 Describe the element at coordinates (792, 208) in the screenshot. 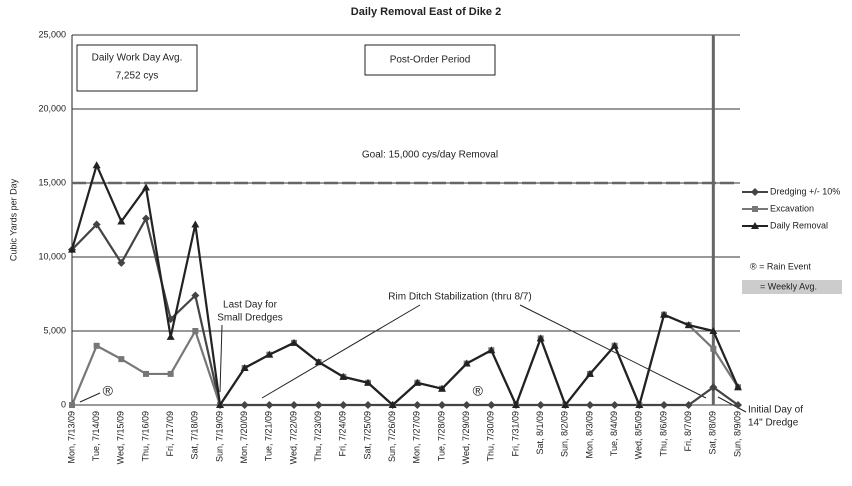

I see `legend-label: Excavation` at that location.